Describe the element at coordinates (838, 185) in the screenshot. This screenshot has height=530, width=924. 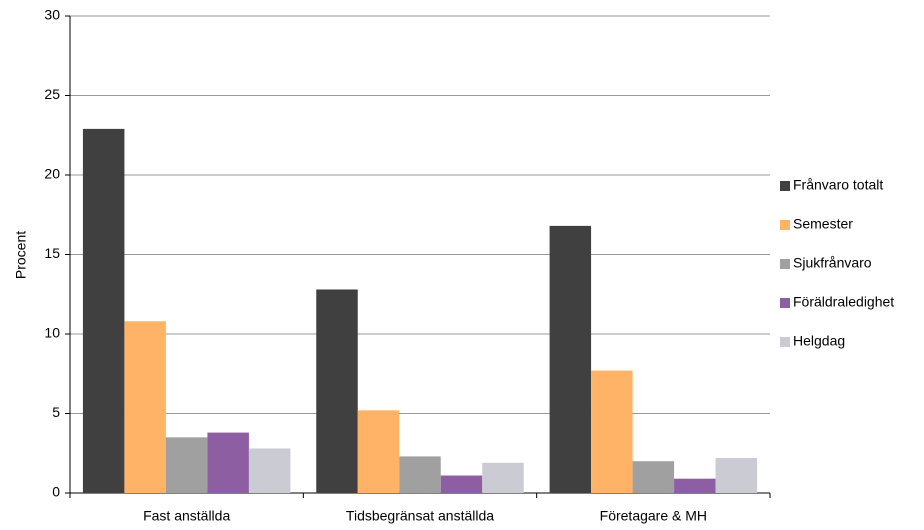
I see `legend-label: Frånvaro totalt` at that location.